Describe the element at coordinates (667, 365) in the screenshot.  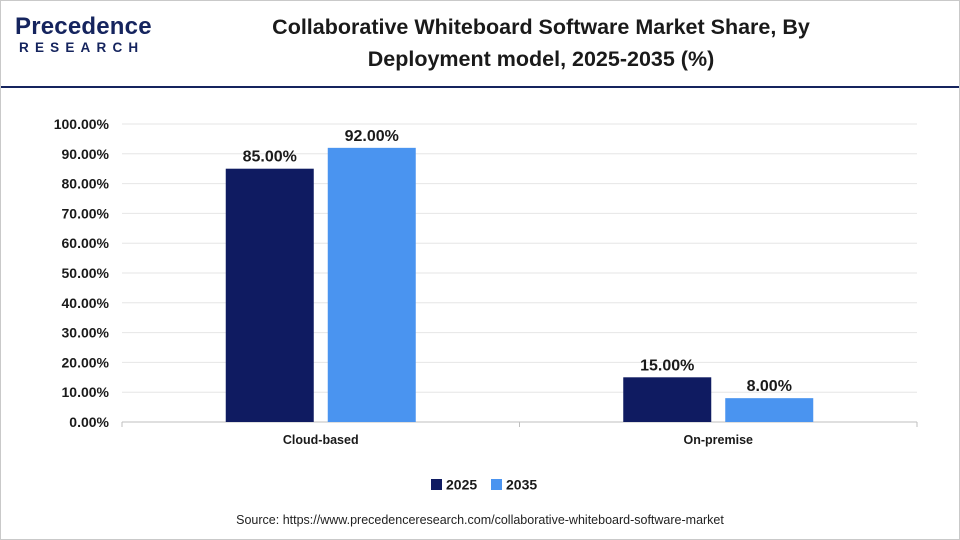
I see `data-label: 15.00%` at that location.